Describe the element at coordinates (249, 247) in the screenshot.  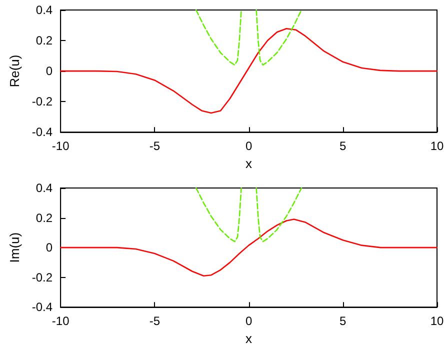
I see `line-series` at that location.